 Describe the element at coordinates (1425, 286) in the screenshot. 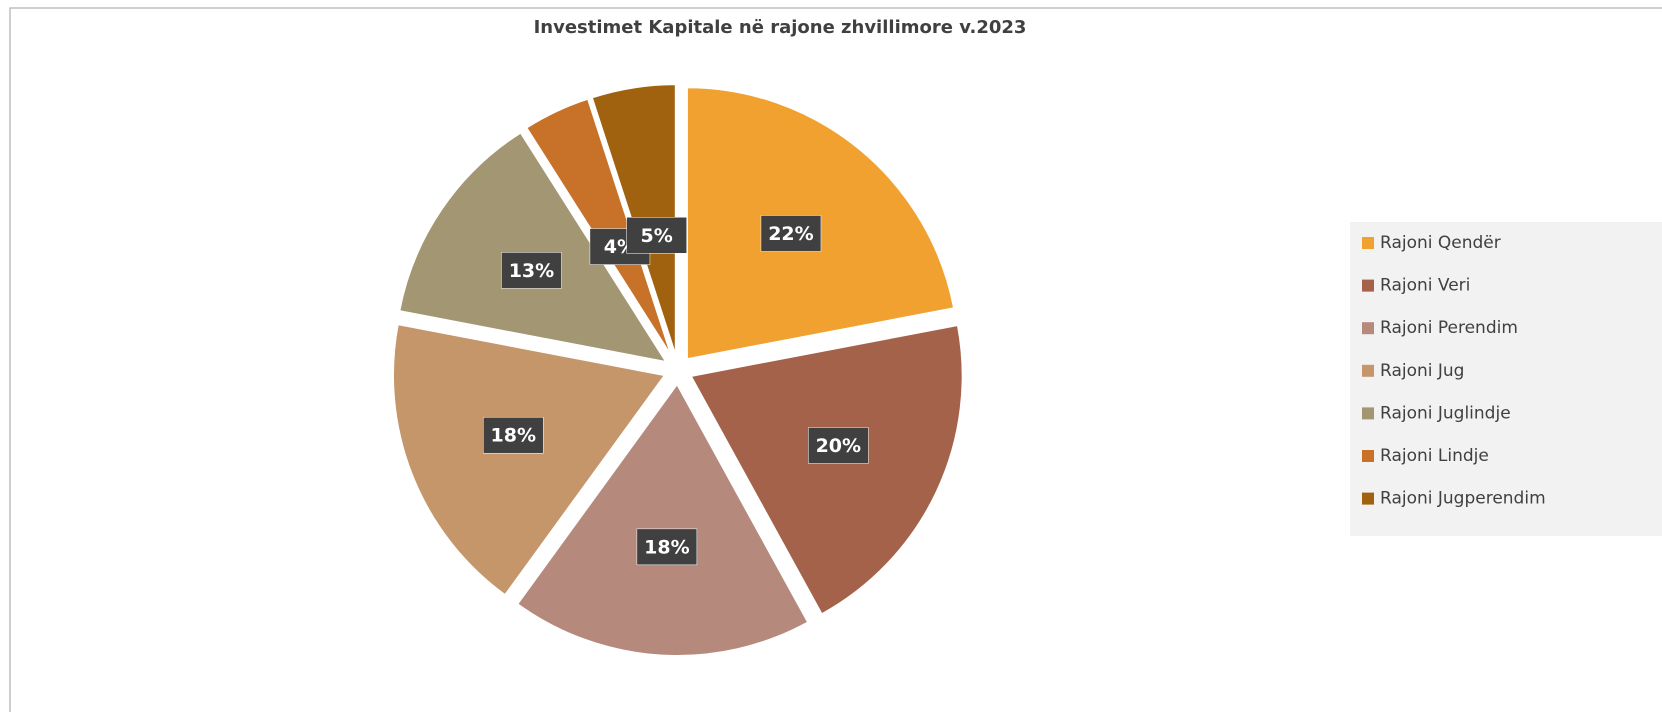

I see `legend-label: Rajoni Veri` at that location.